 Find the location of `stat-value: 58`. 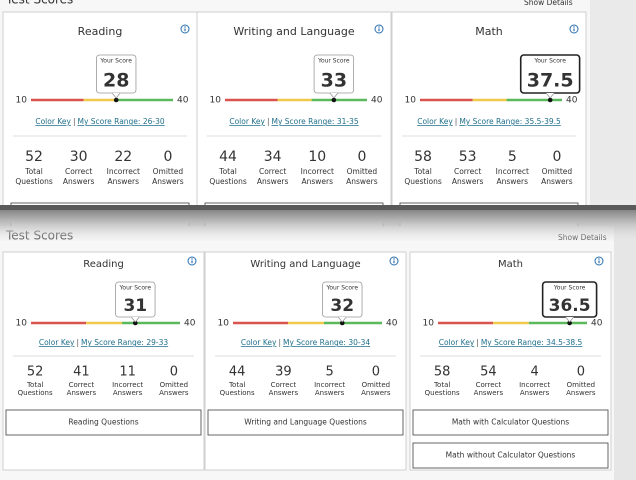

stat-value: 58 is located at coordinates (423, 157).